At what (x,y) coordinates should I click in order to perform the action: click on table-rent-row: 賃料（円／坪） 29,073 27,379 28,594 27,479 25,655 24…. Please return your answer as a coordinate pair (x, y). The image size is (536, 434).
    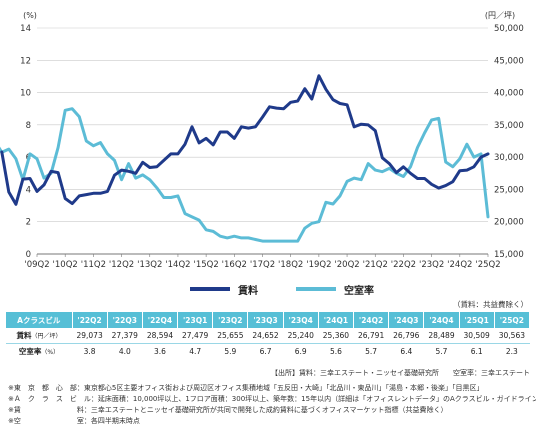
    Looking at the image, I should click on (268, 336).